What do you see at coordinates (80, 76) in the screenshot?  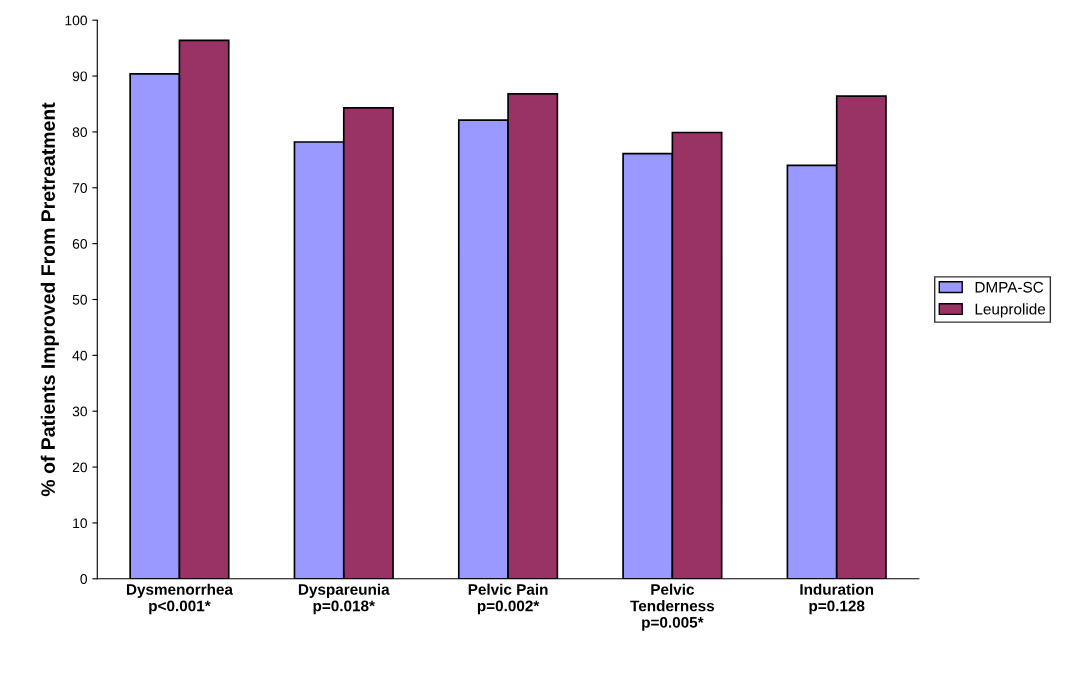 I see `y-tick-label: 90` at bounding box center [80, 76].